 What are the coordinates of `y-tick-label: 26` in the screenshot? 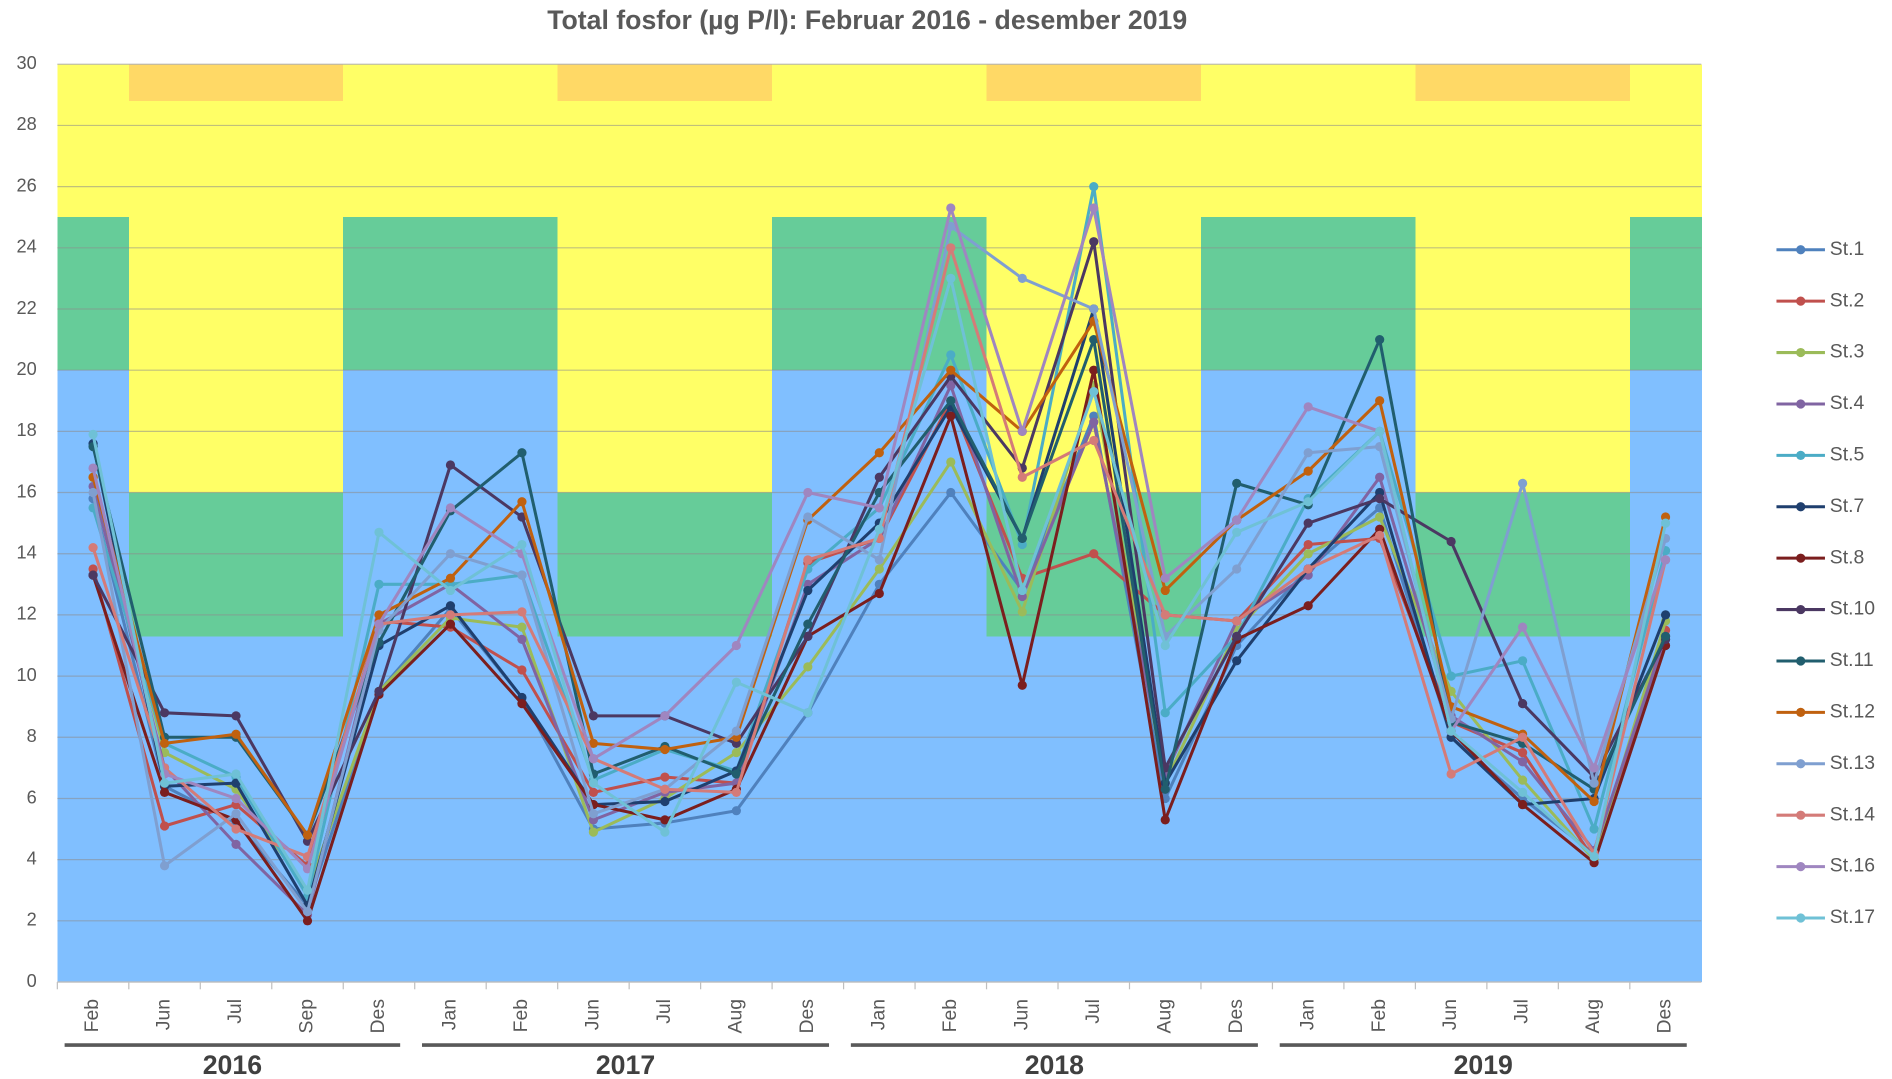 It's located at (27, 185).